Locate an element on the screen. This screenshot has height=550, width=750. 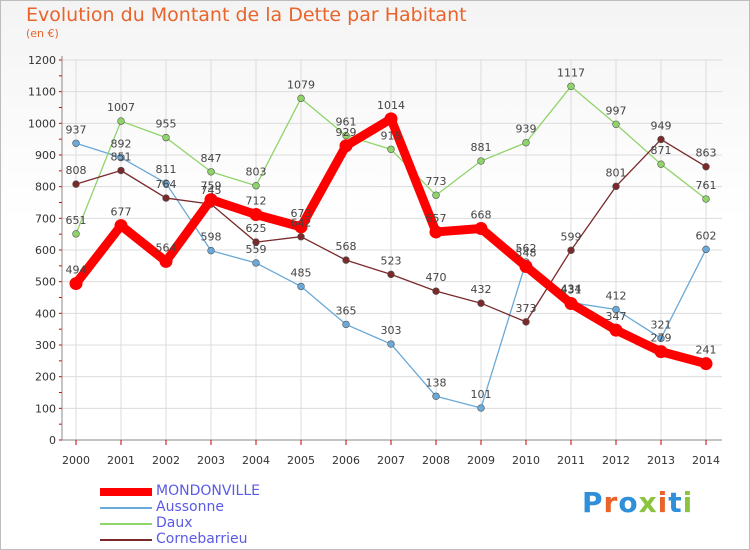
logo-letter: t is located at coordinates (675, 502).